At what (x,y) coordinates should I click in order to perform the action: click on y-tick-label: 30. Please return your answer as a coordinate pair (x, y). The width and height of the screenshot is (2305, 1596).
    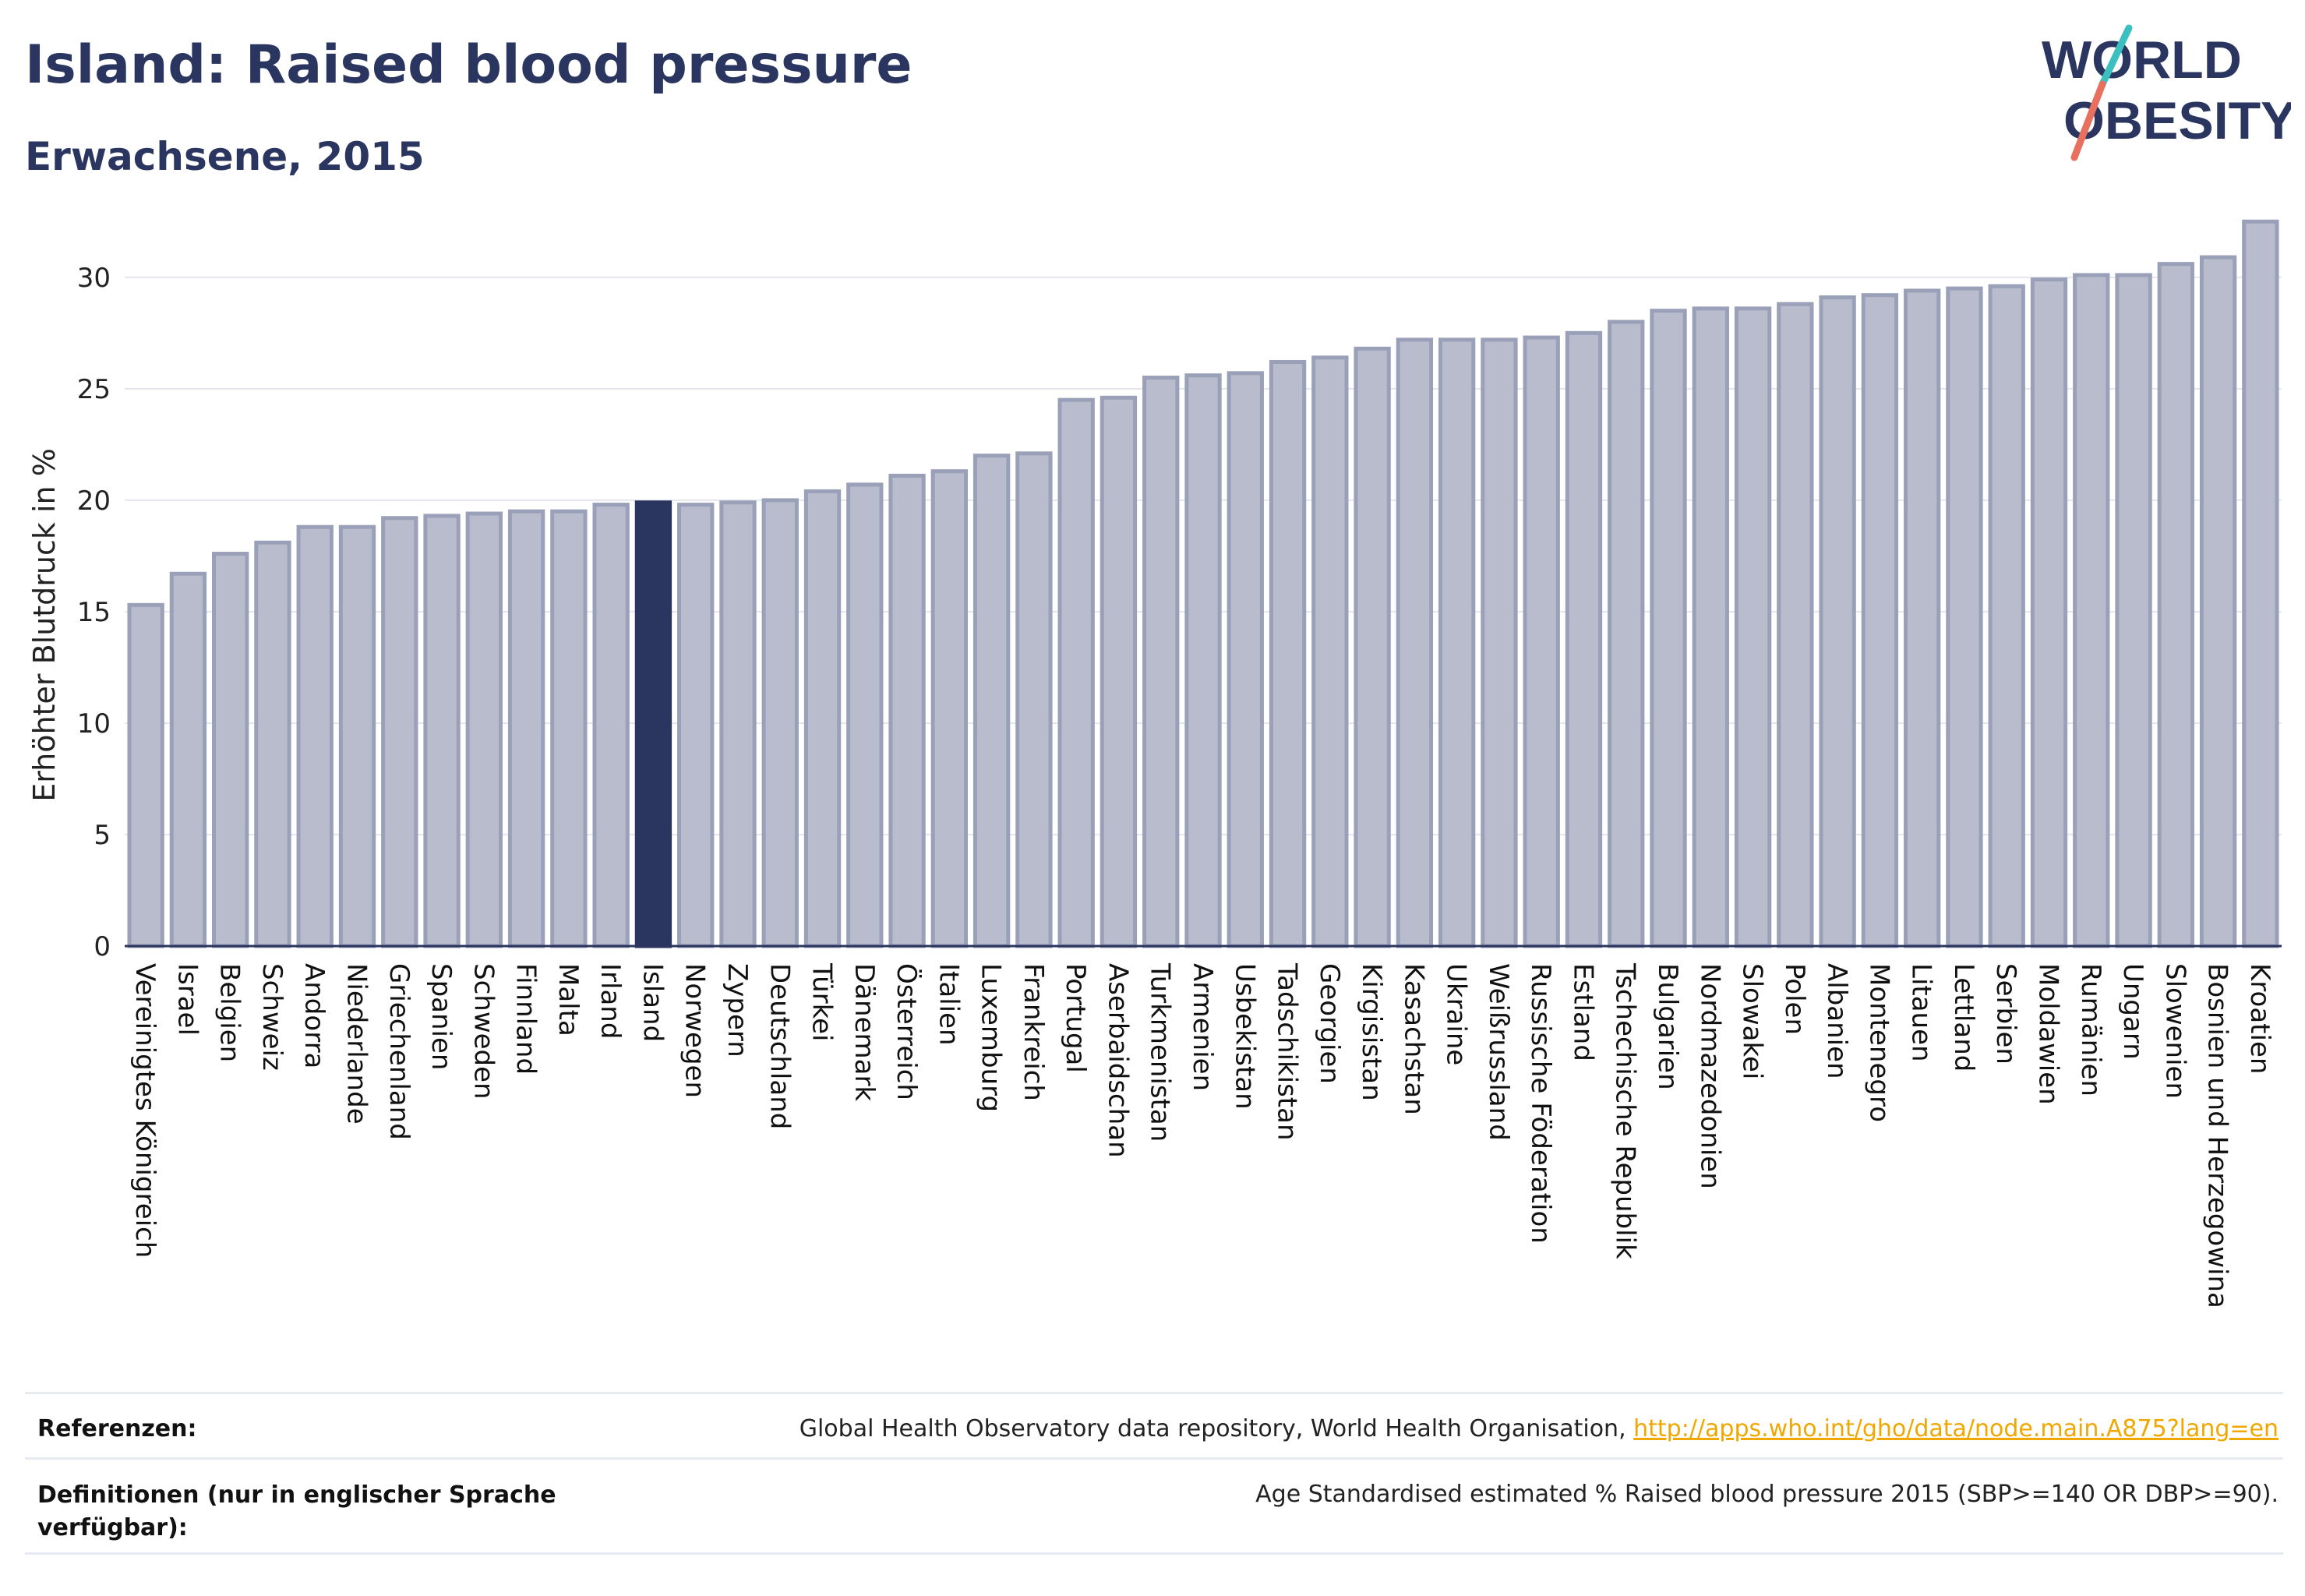
    Looking at the image, I should click on (94, 278).